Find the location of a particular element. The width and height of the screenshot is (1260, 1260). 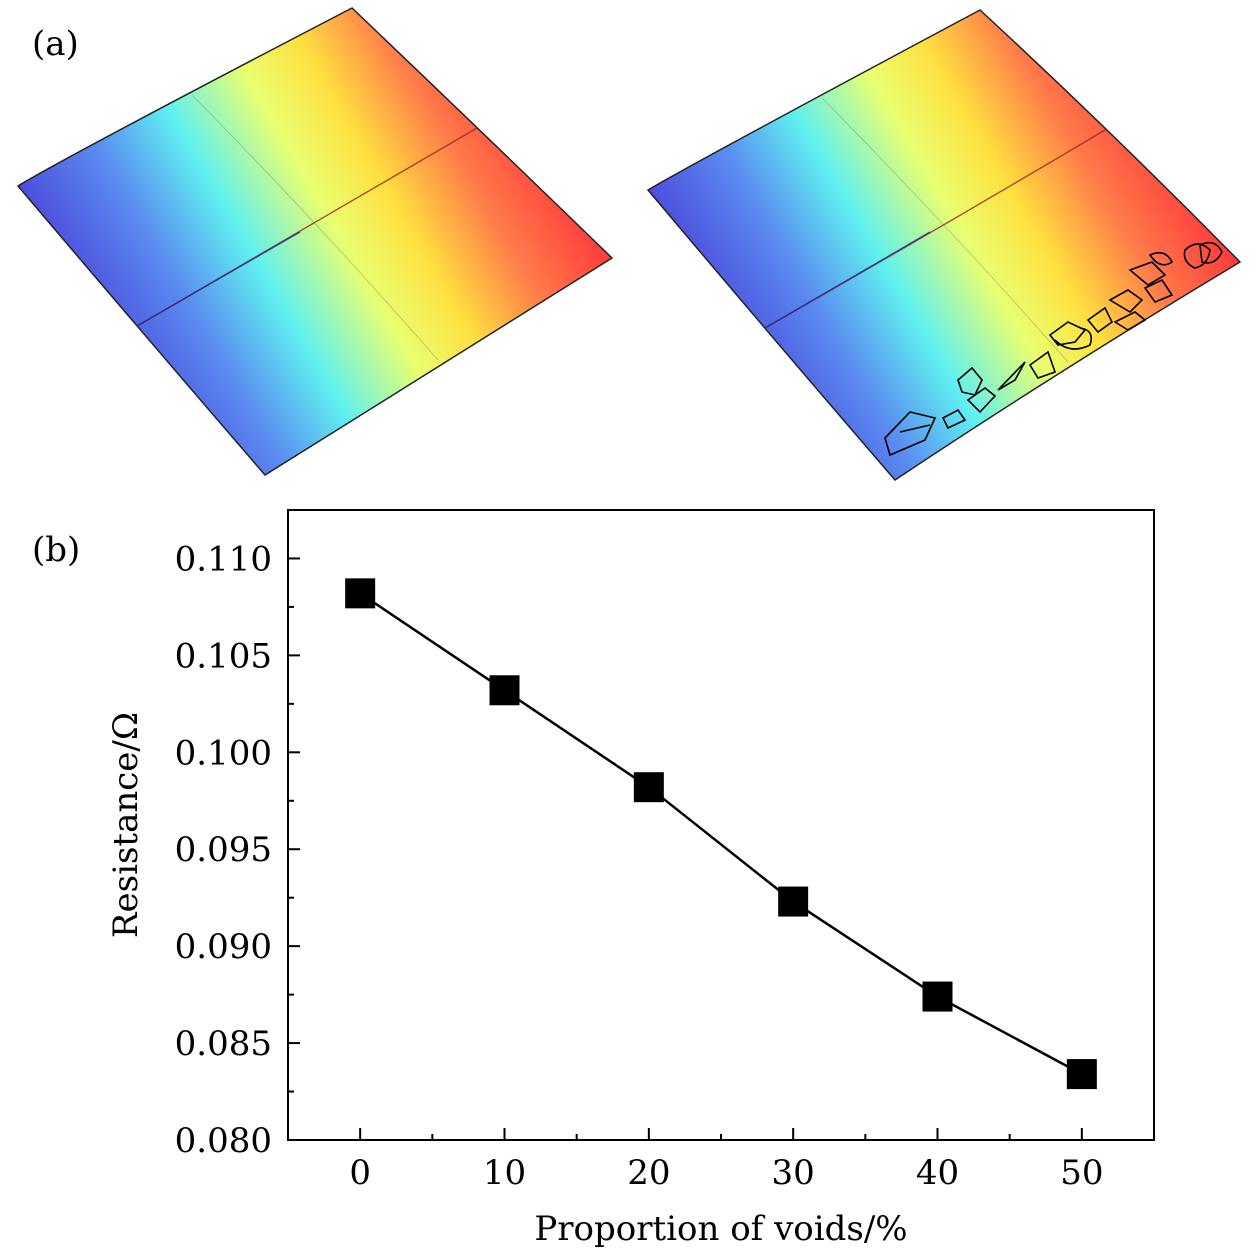

x-tick-label: 40 is located at coordinates (937, 1173).